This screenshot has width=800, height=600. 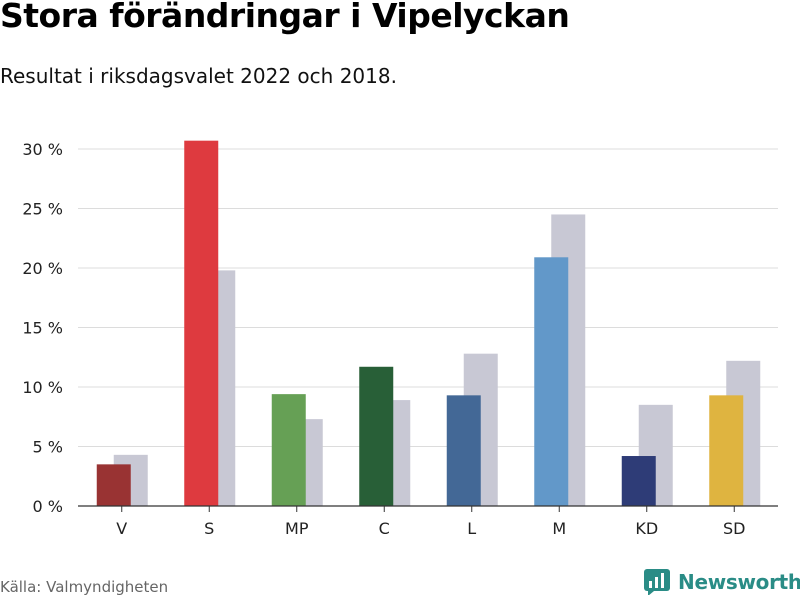 I want to click on y-axis-ticks: 0 % 5 % 10 % 15 % 20 % 25 % 30 %, so click(x=42, y=328).